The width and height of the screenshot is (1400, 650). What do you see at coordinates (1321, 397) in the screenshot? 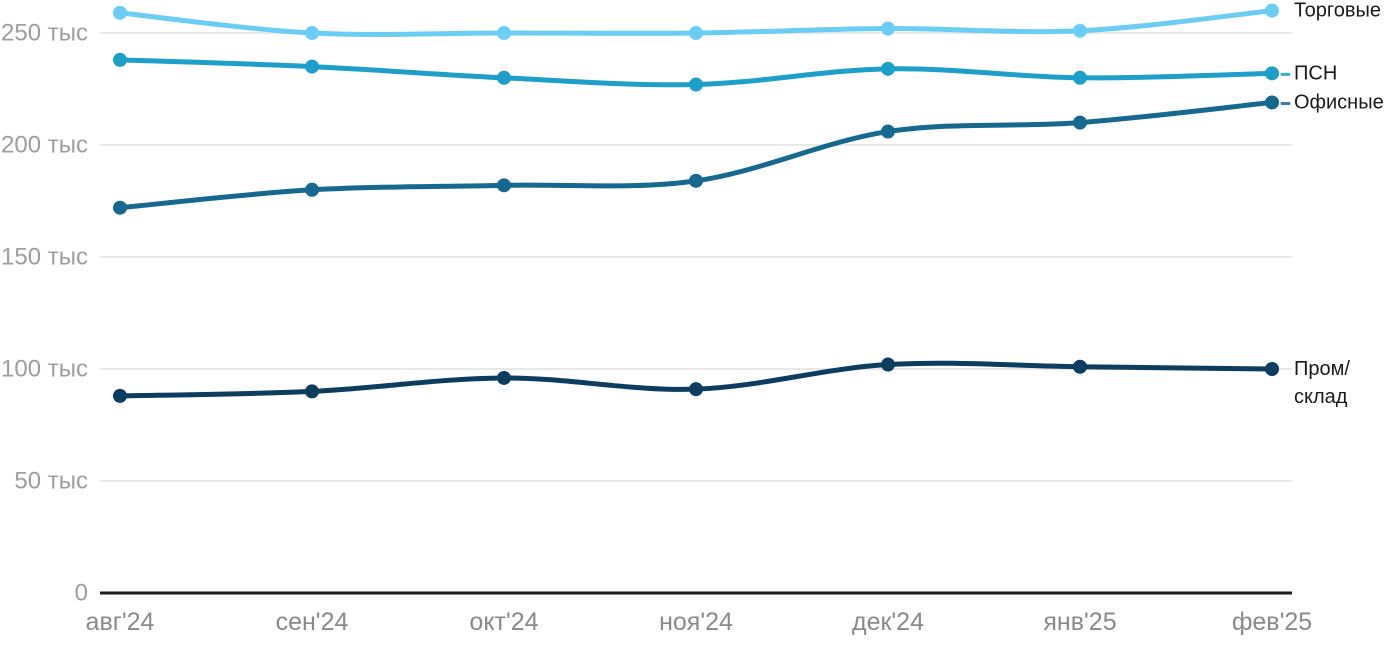
I see `series-label-industrial-warehouse-line-2: склад` at bounding box center [1321, 397].